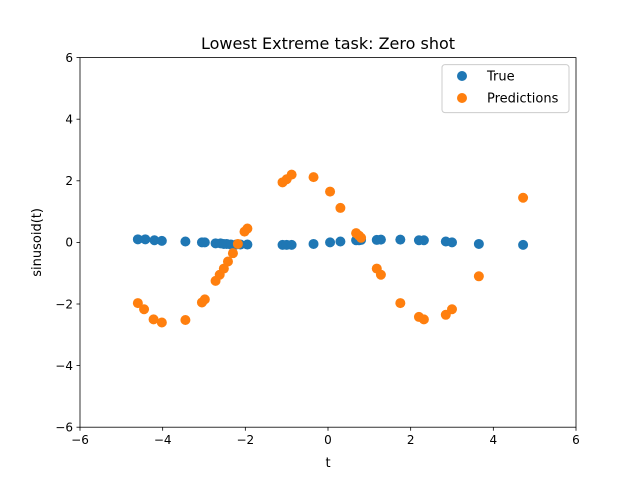 Image resolution: width=640 pixels, height=480 pixels. I want to click on y-tick-label: −4, so click(64, 366).